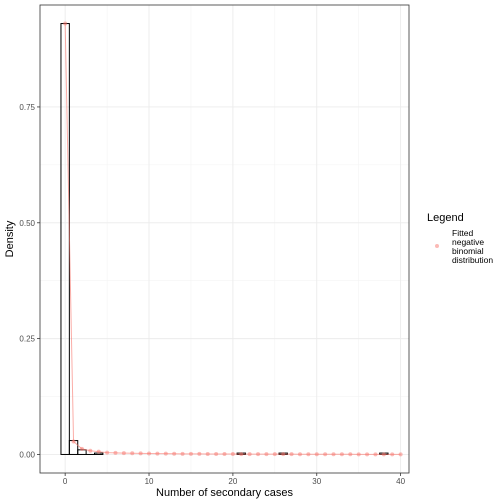 The height and width of the screenshot is (504, 504). What do you see at coordinates (27, 107) in the screenshot?
I see `y-tick-label: 0.75` at bounding box center [27, 107].